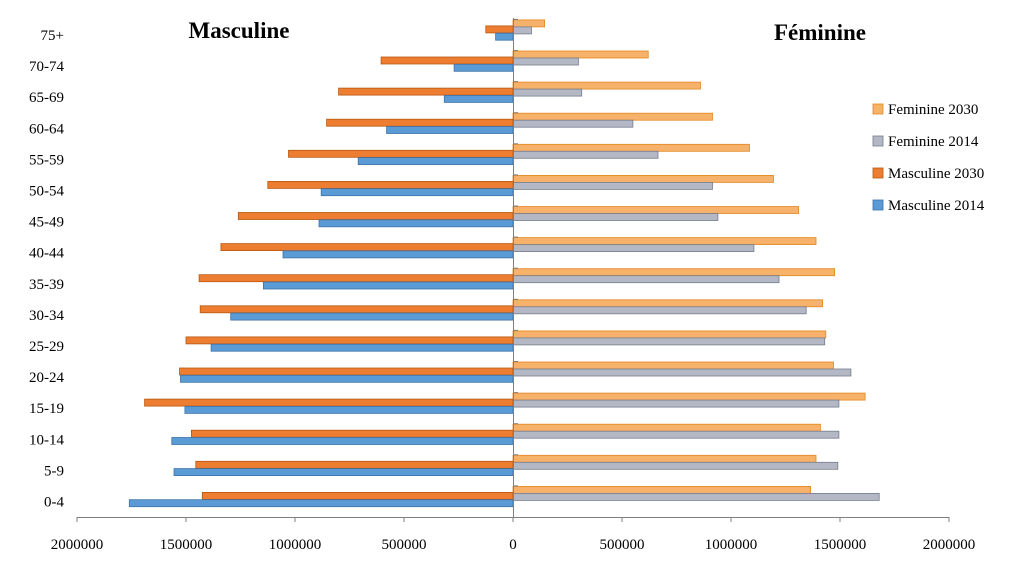  Describe the element at coordinates (820, 32) in the screenshot. I see `right-title: Féminine` at that location.